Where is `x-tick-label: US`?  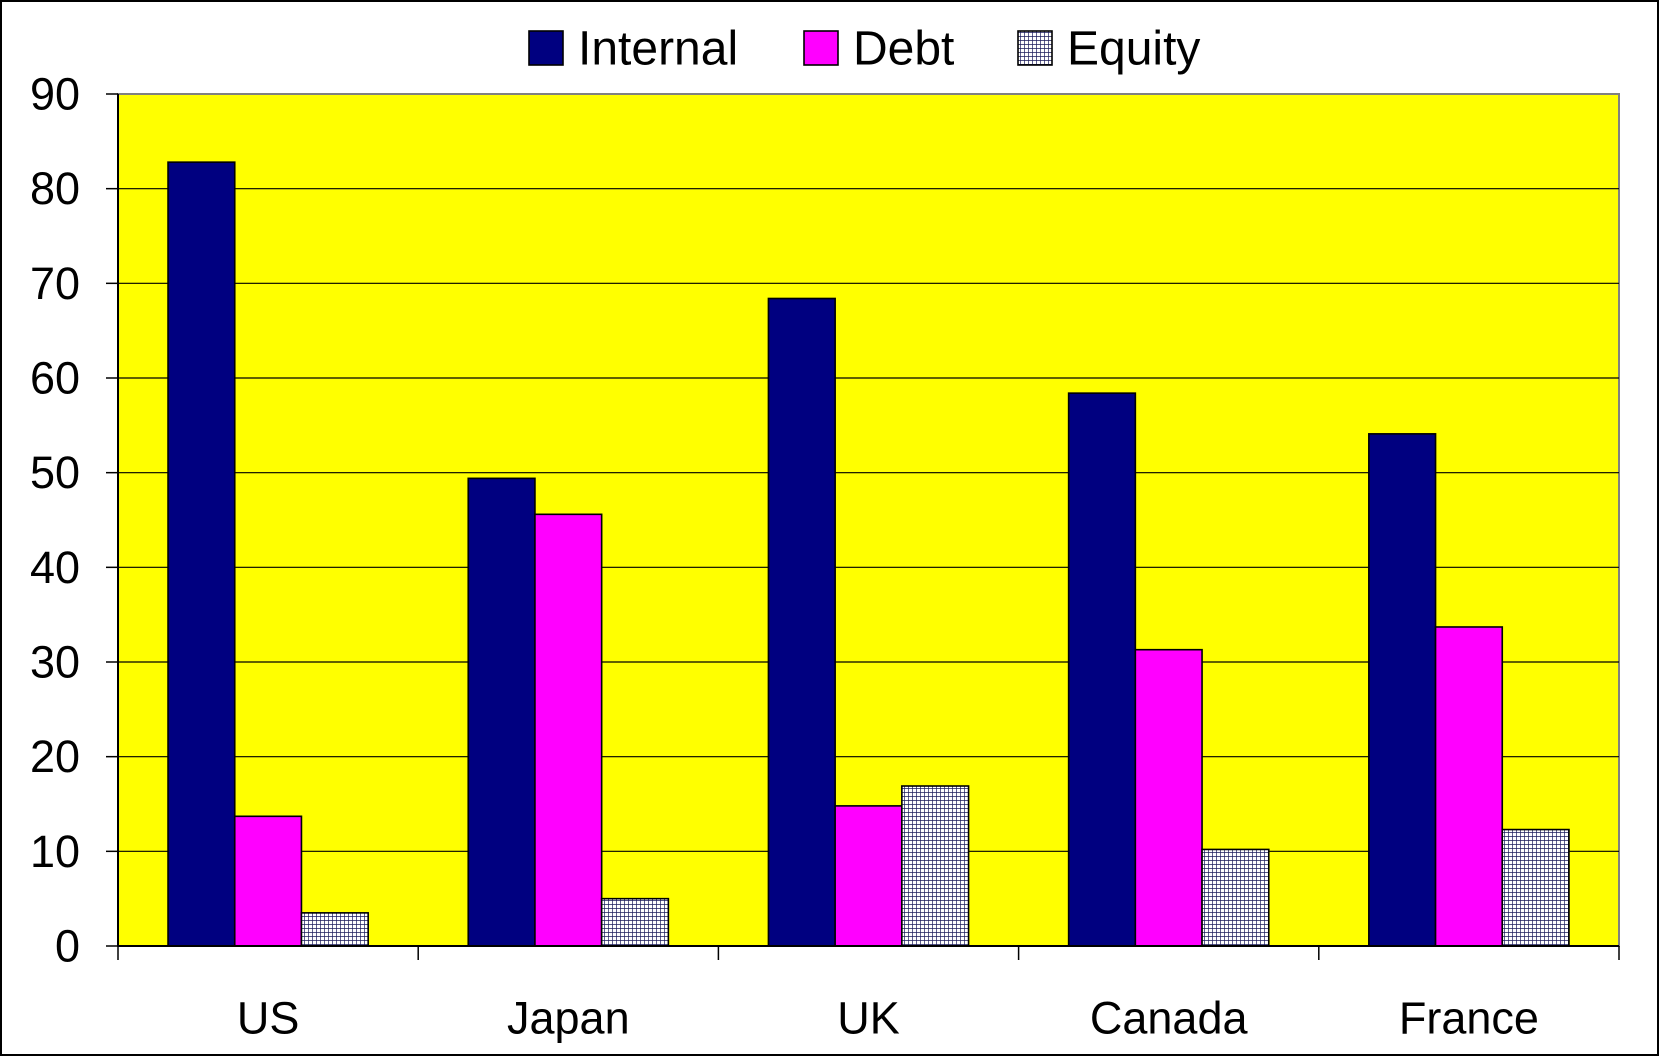 x-tick-label: US is located at coordinates (268, 1018).